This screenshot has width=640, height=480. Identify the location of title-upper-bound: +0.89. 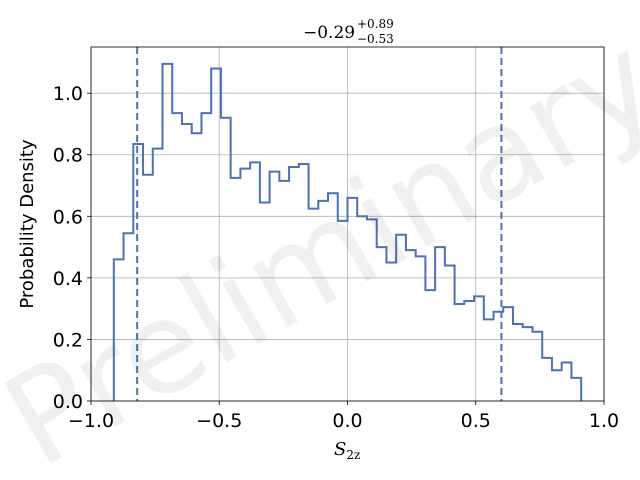
(375, 24).